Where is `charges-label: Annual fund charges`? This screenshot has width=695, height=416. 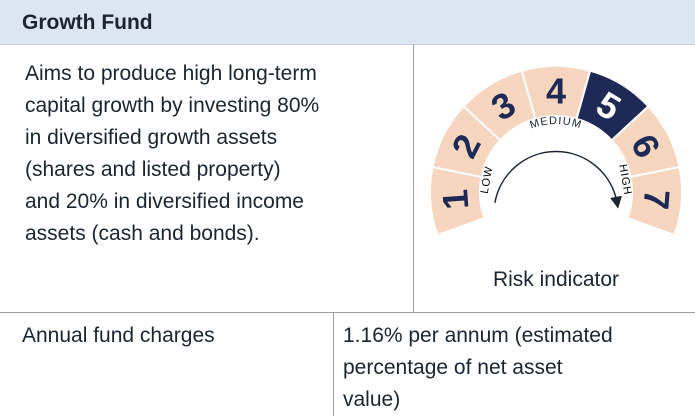 charges-label: Annual fund charges is located at coordinates (118, 335).